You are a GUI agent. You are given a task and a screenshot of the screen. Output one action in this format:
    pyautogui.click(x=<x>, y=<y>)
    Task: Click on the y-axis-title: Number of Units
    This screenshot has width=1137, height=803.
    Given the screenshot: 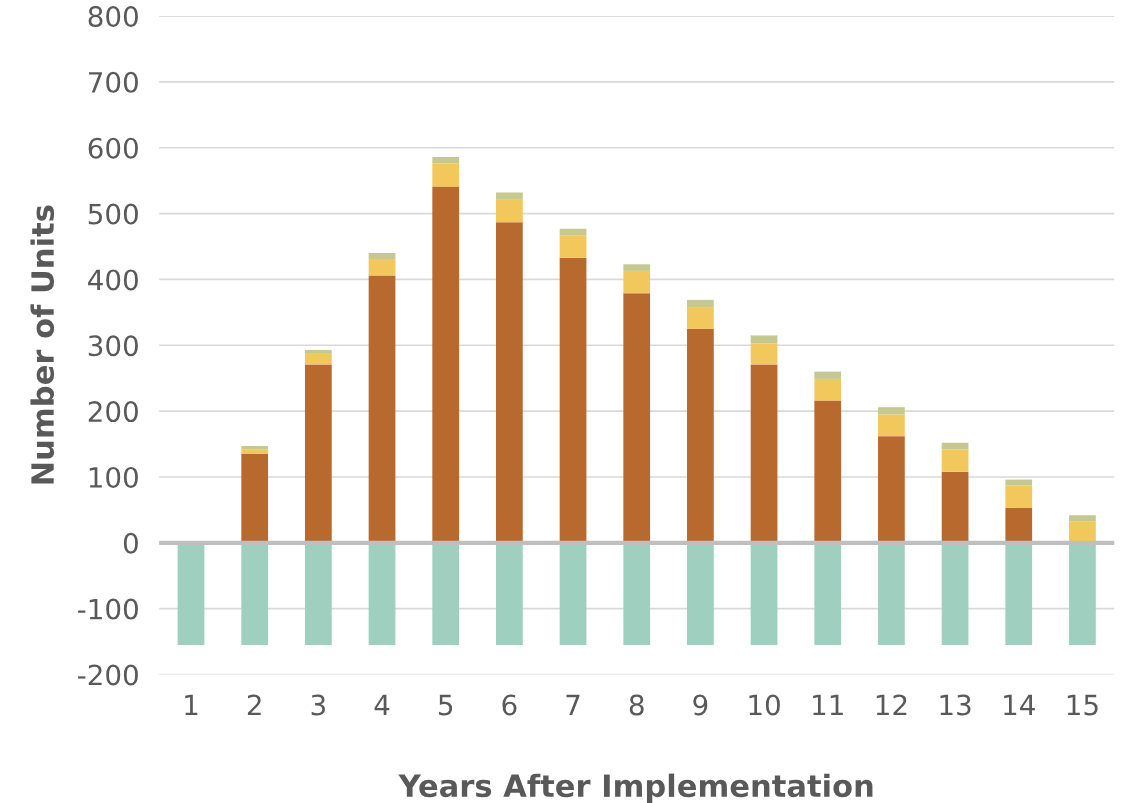 What is the action you would take?
    pyautogui.click(x=42, y=344)
    